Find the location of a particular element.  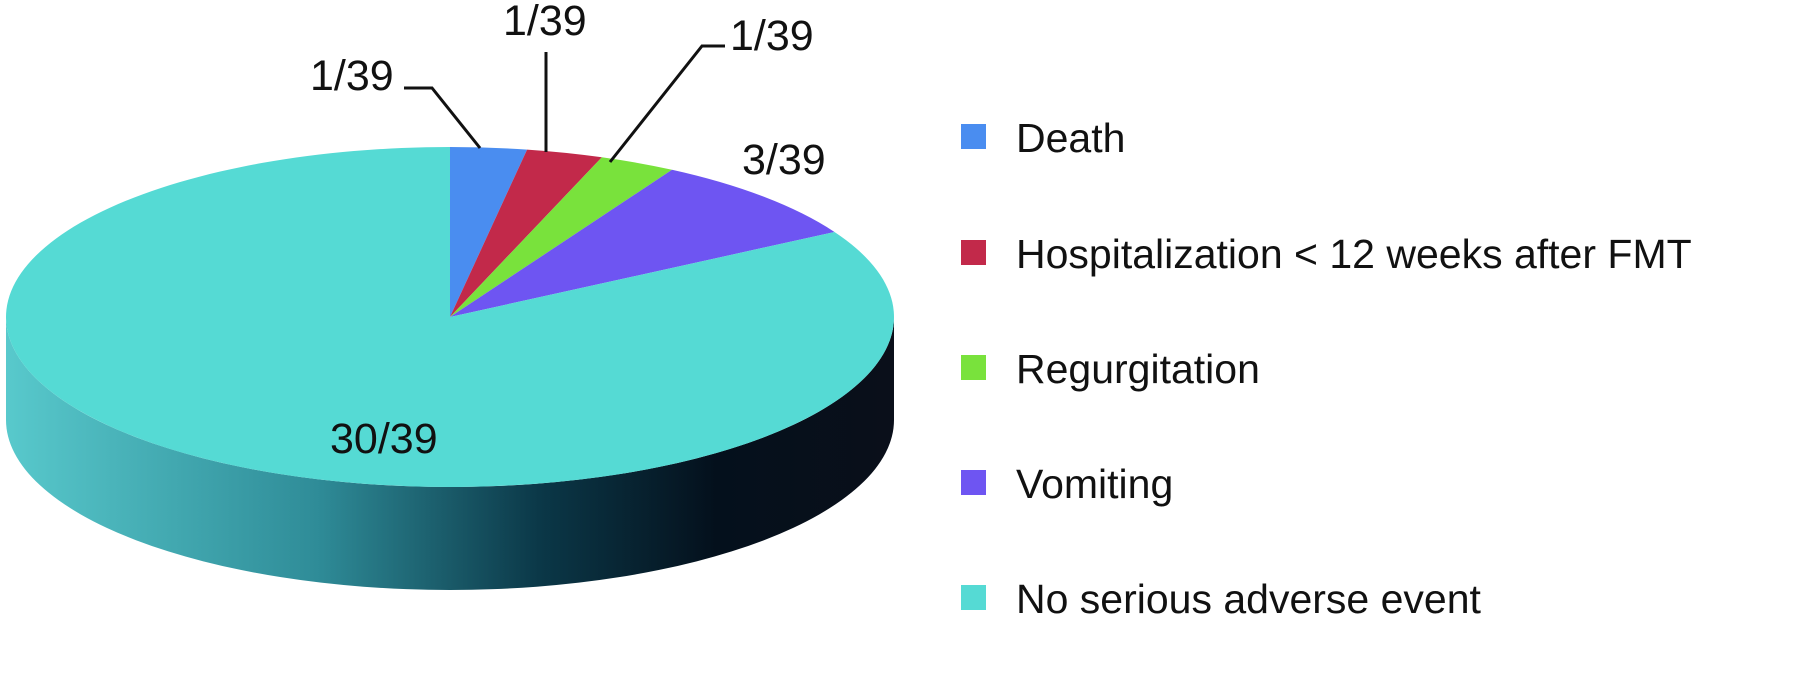

legend-item-no-serious-adverse-event: No serious adverse event is located at coordinates (1221, 599).